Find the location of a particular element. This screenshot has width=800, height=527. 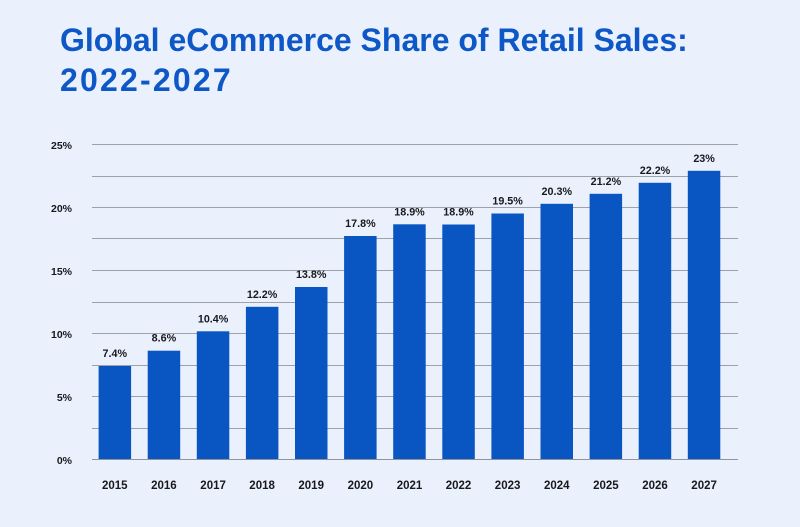

svg-text: 2018 is located at coordinates (262, 486).